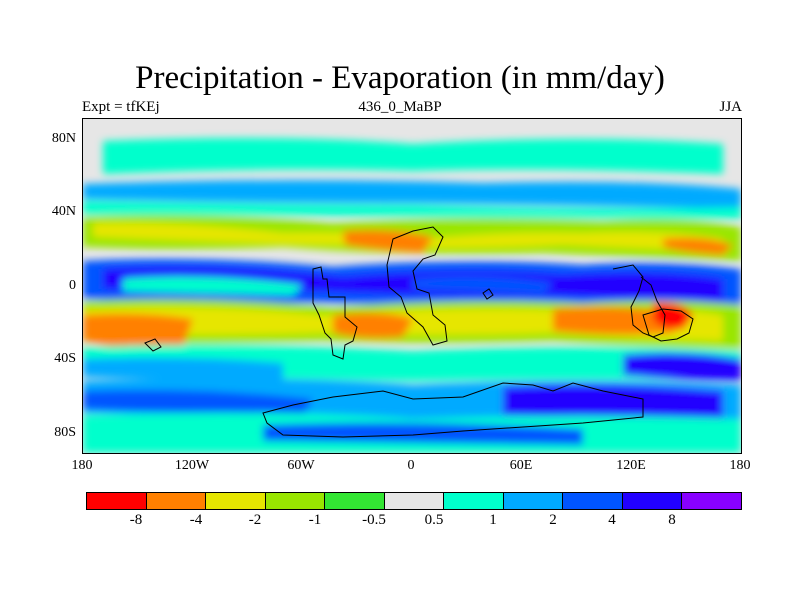  What do you see at coordinates (255, 520) in the screenshot?
I see `colorbar-label: -2` at bounding box center [255, 520].